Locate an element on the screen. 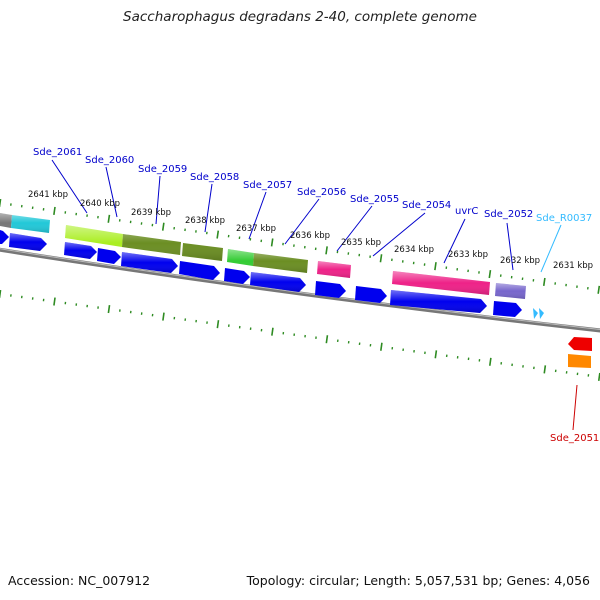 The image size is (600, 600). accession-text: Accession: NC_007912 is located at coordinates (79, 580).